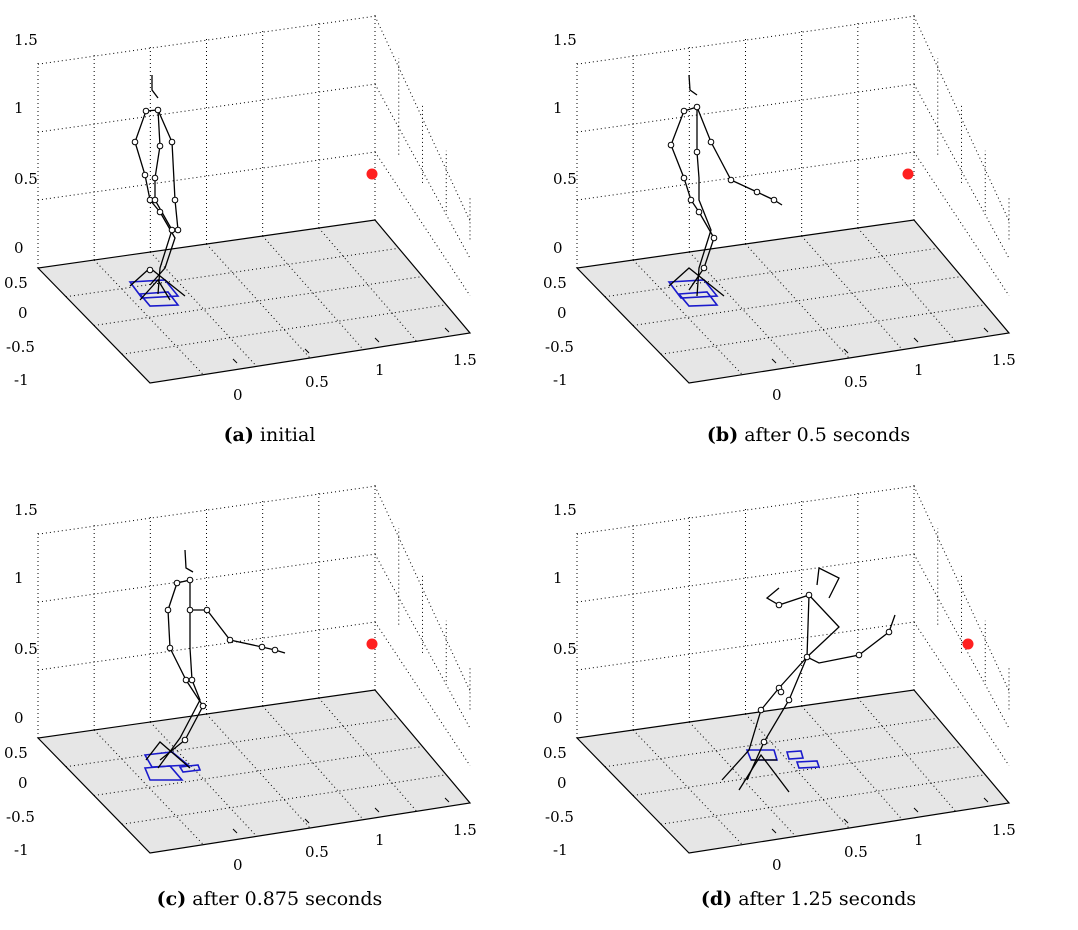 Image resolution: width=1078 pixels, height=930 pixels. What do you see at coordinates (171, 899) in the screenshot?
I see `caption-letter: (c)` at bounding box center [171, 899].